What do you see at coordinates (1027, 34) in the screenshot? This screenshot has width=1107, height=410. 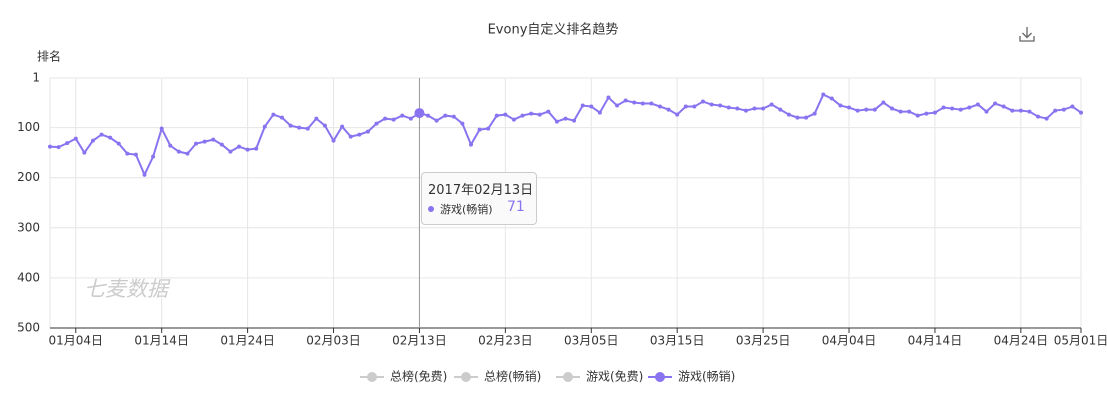 I see `download-icon` at bounding box center [1027, 34].